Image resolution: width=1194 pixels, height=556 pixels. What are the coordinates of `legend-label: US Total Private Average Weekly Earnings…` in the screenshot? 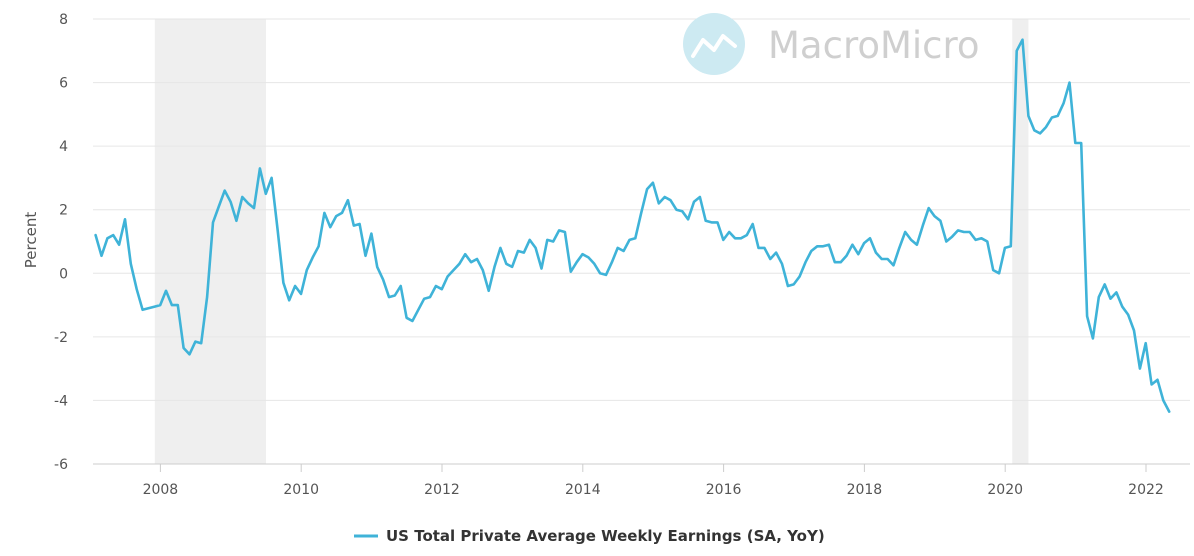 It's located at (605, 536).